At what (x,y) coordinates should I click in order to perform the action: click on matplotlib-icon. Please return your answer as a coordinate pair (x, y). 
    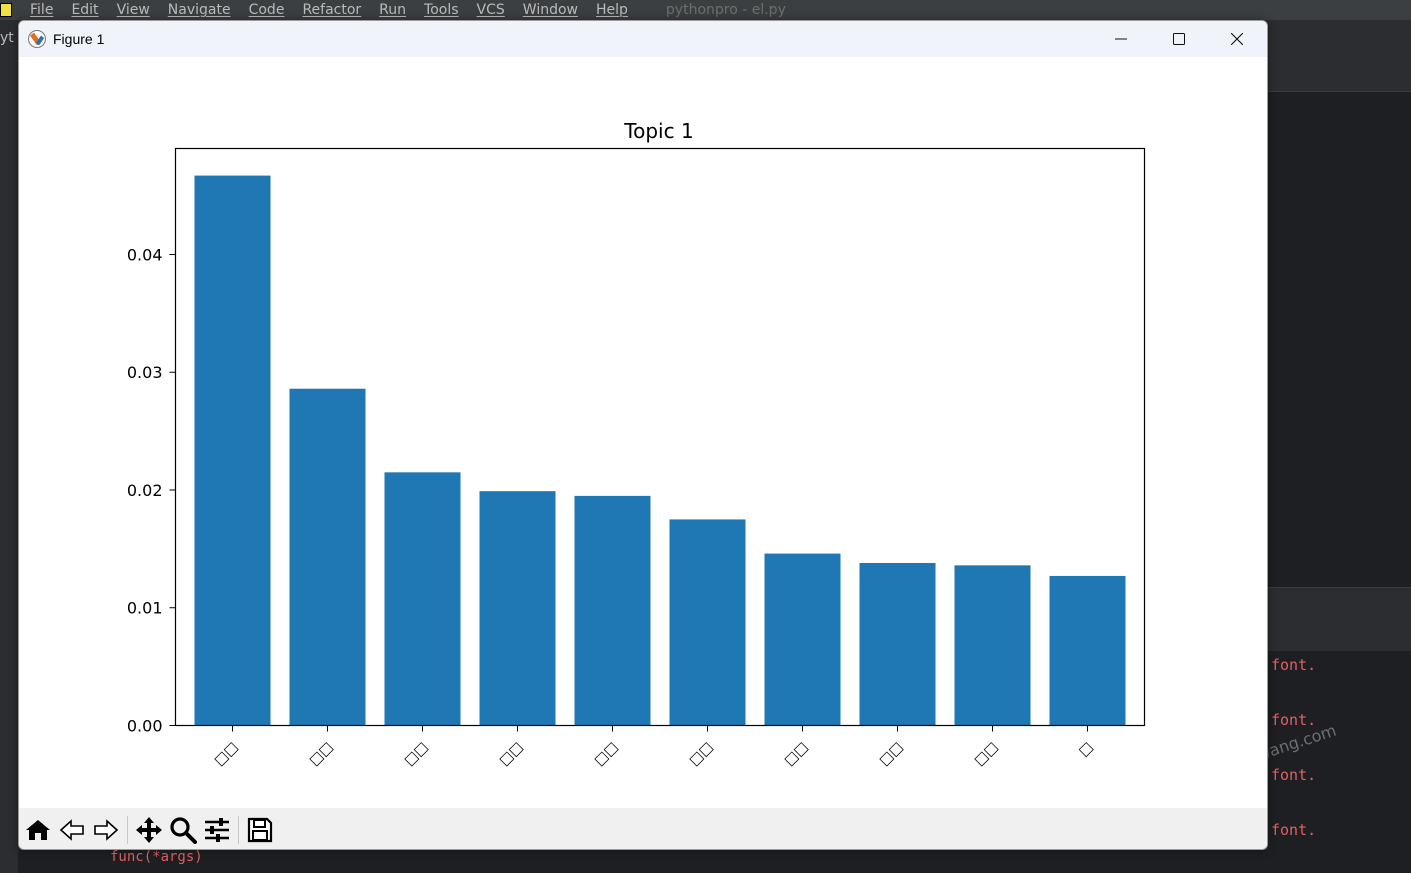
    Looking at the image, I should click on (37, 39).